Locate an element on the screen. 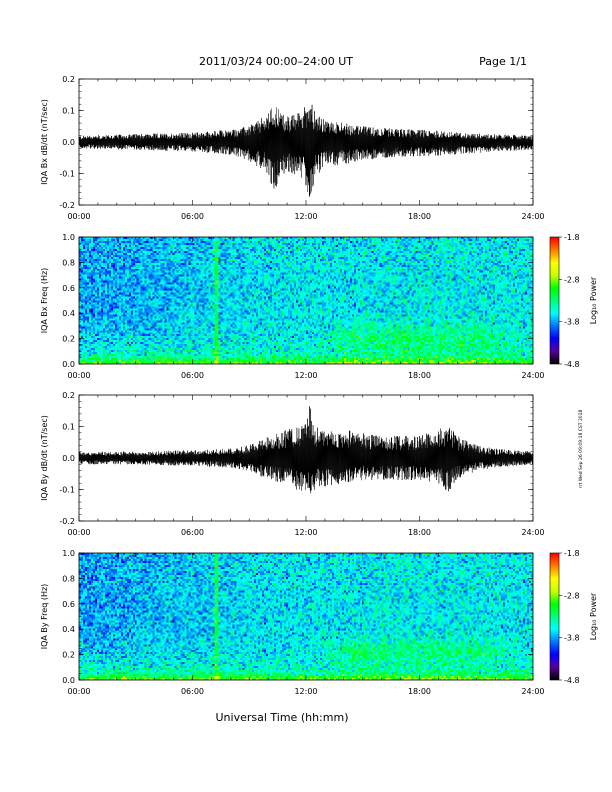 Image resolution: width=612 pixels, height=792 pixels. side-stamp: rrt Wed Sep 26 09:09:18 CST 2018 is located at coordinates (581, 448).